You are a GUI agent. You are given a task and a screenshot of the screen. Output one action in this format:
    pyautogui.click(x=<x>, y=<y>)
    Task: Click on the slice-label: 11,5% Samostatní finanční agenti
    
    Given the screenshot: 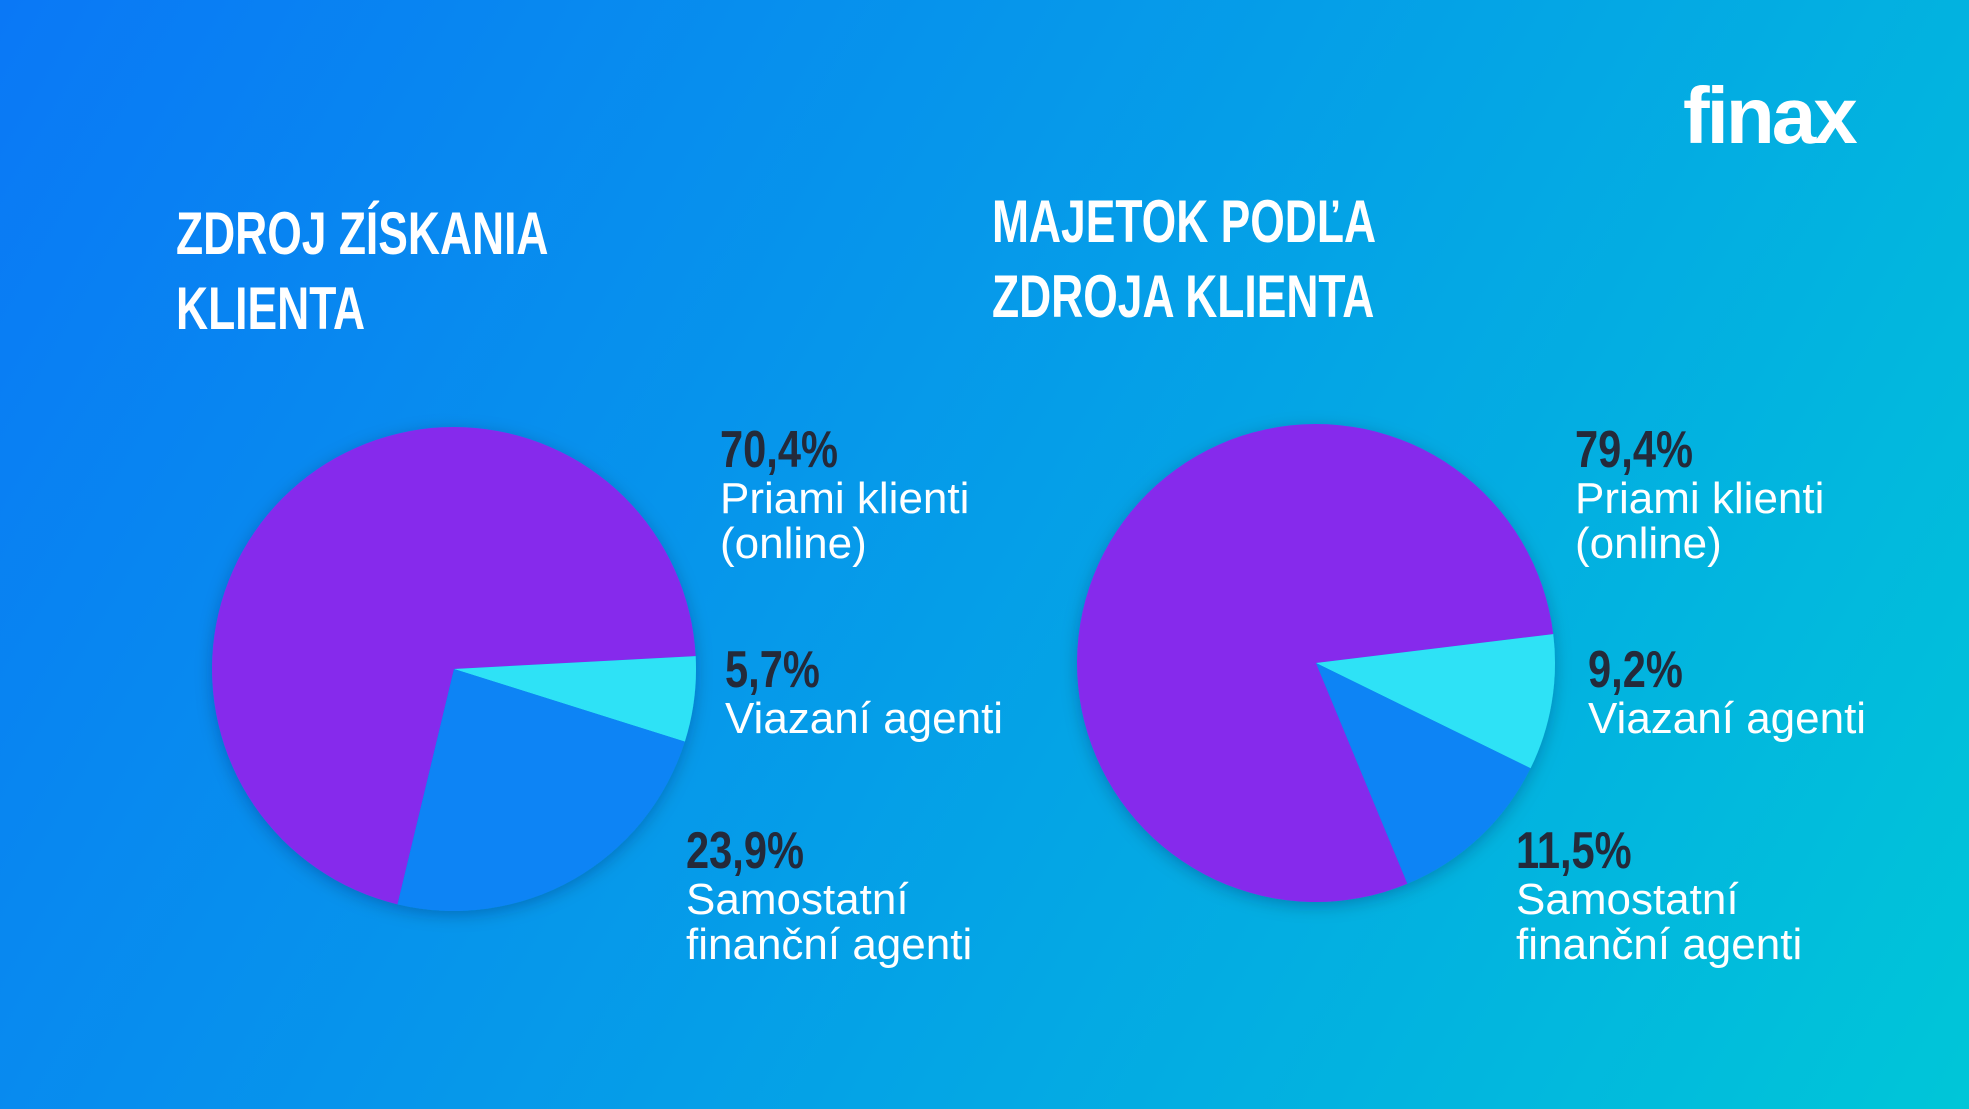 What is the action you would take?
    pyautogui.click(x=1681, y=896)
    